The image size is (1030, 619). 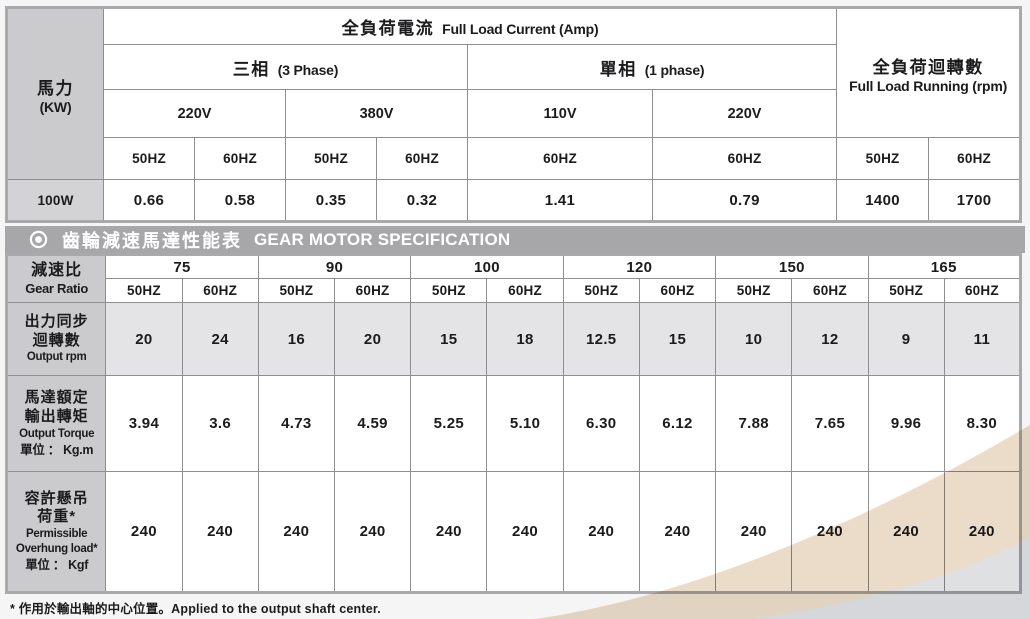 I want to click on single-phase-header: 單相 (1 phase), so click(x=652, y=67).